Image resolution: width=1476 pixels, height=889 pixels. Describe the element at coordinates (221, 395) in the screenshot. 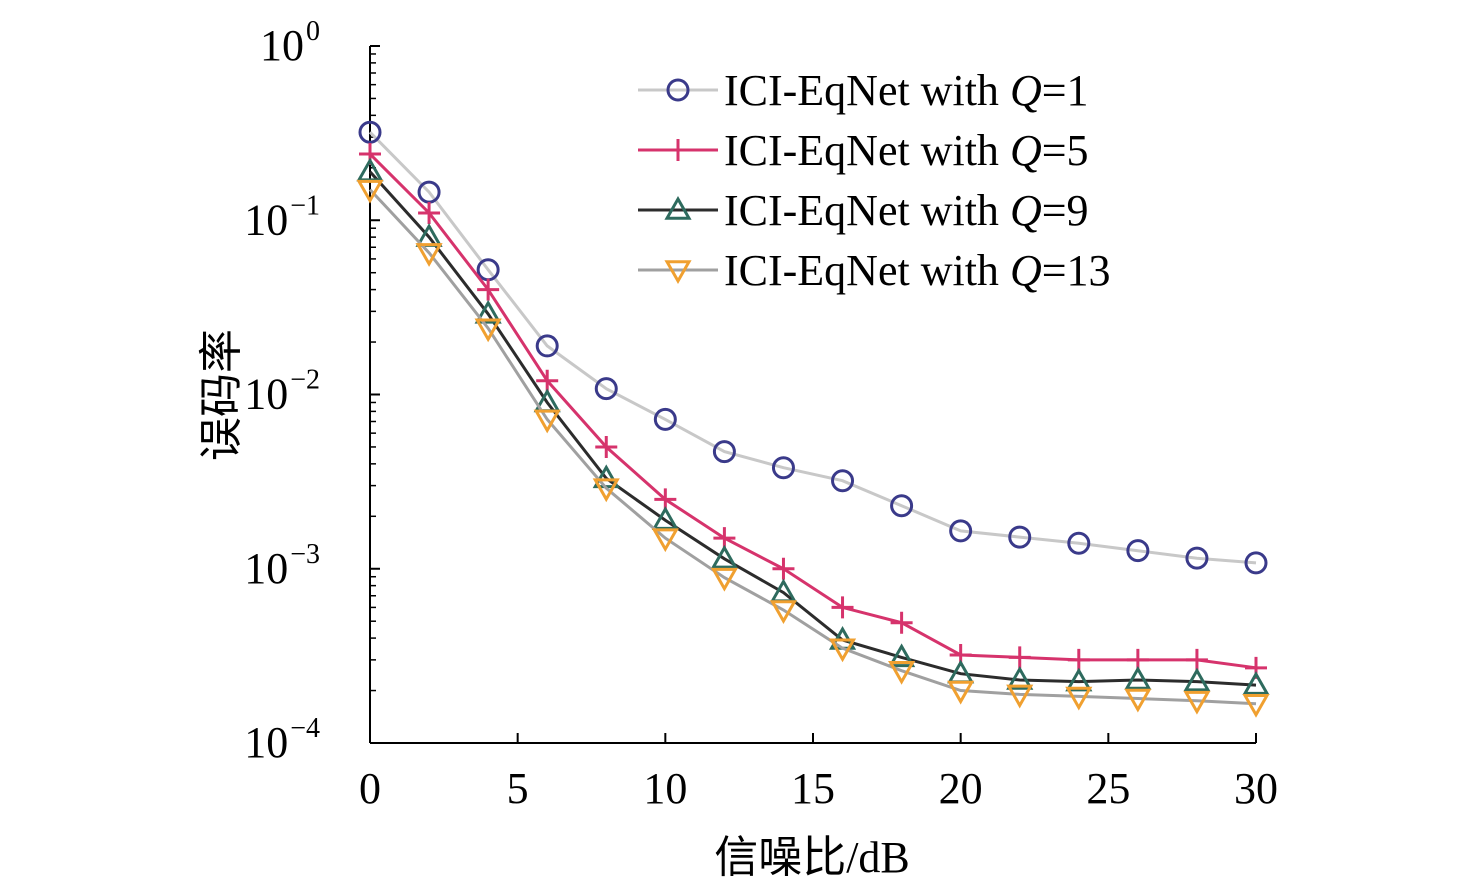

I see `y-axis-label: 误码率` at that location.